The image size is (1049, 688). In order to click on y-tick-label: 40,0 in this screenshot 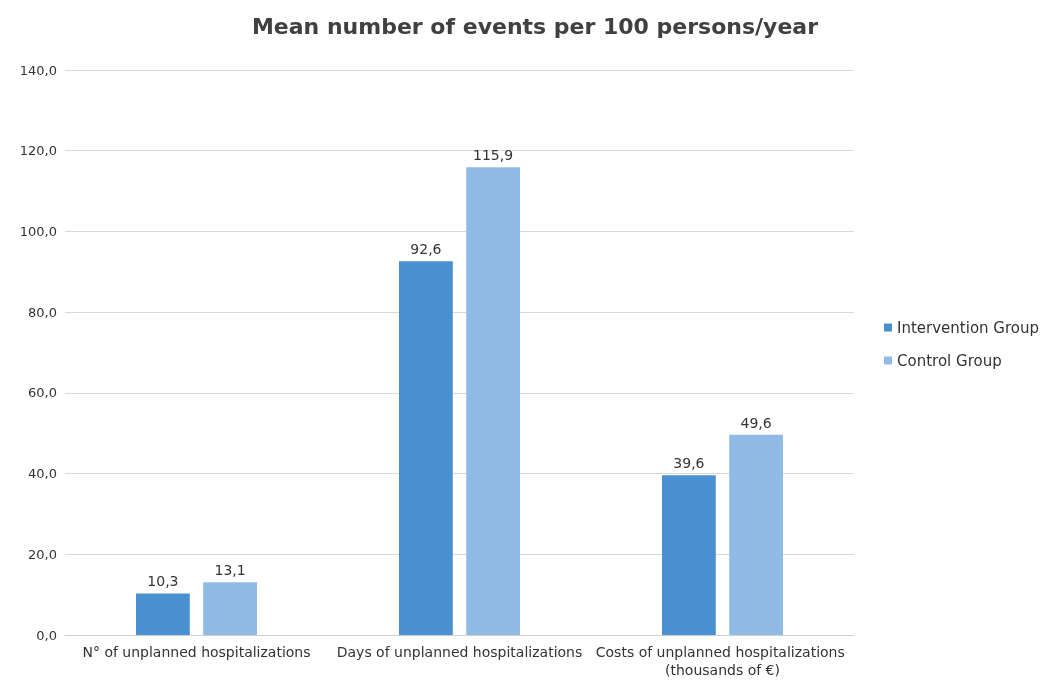, I will do `click(42, 474)`.